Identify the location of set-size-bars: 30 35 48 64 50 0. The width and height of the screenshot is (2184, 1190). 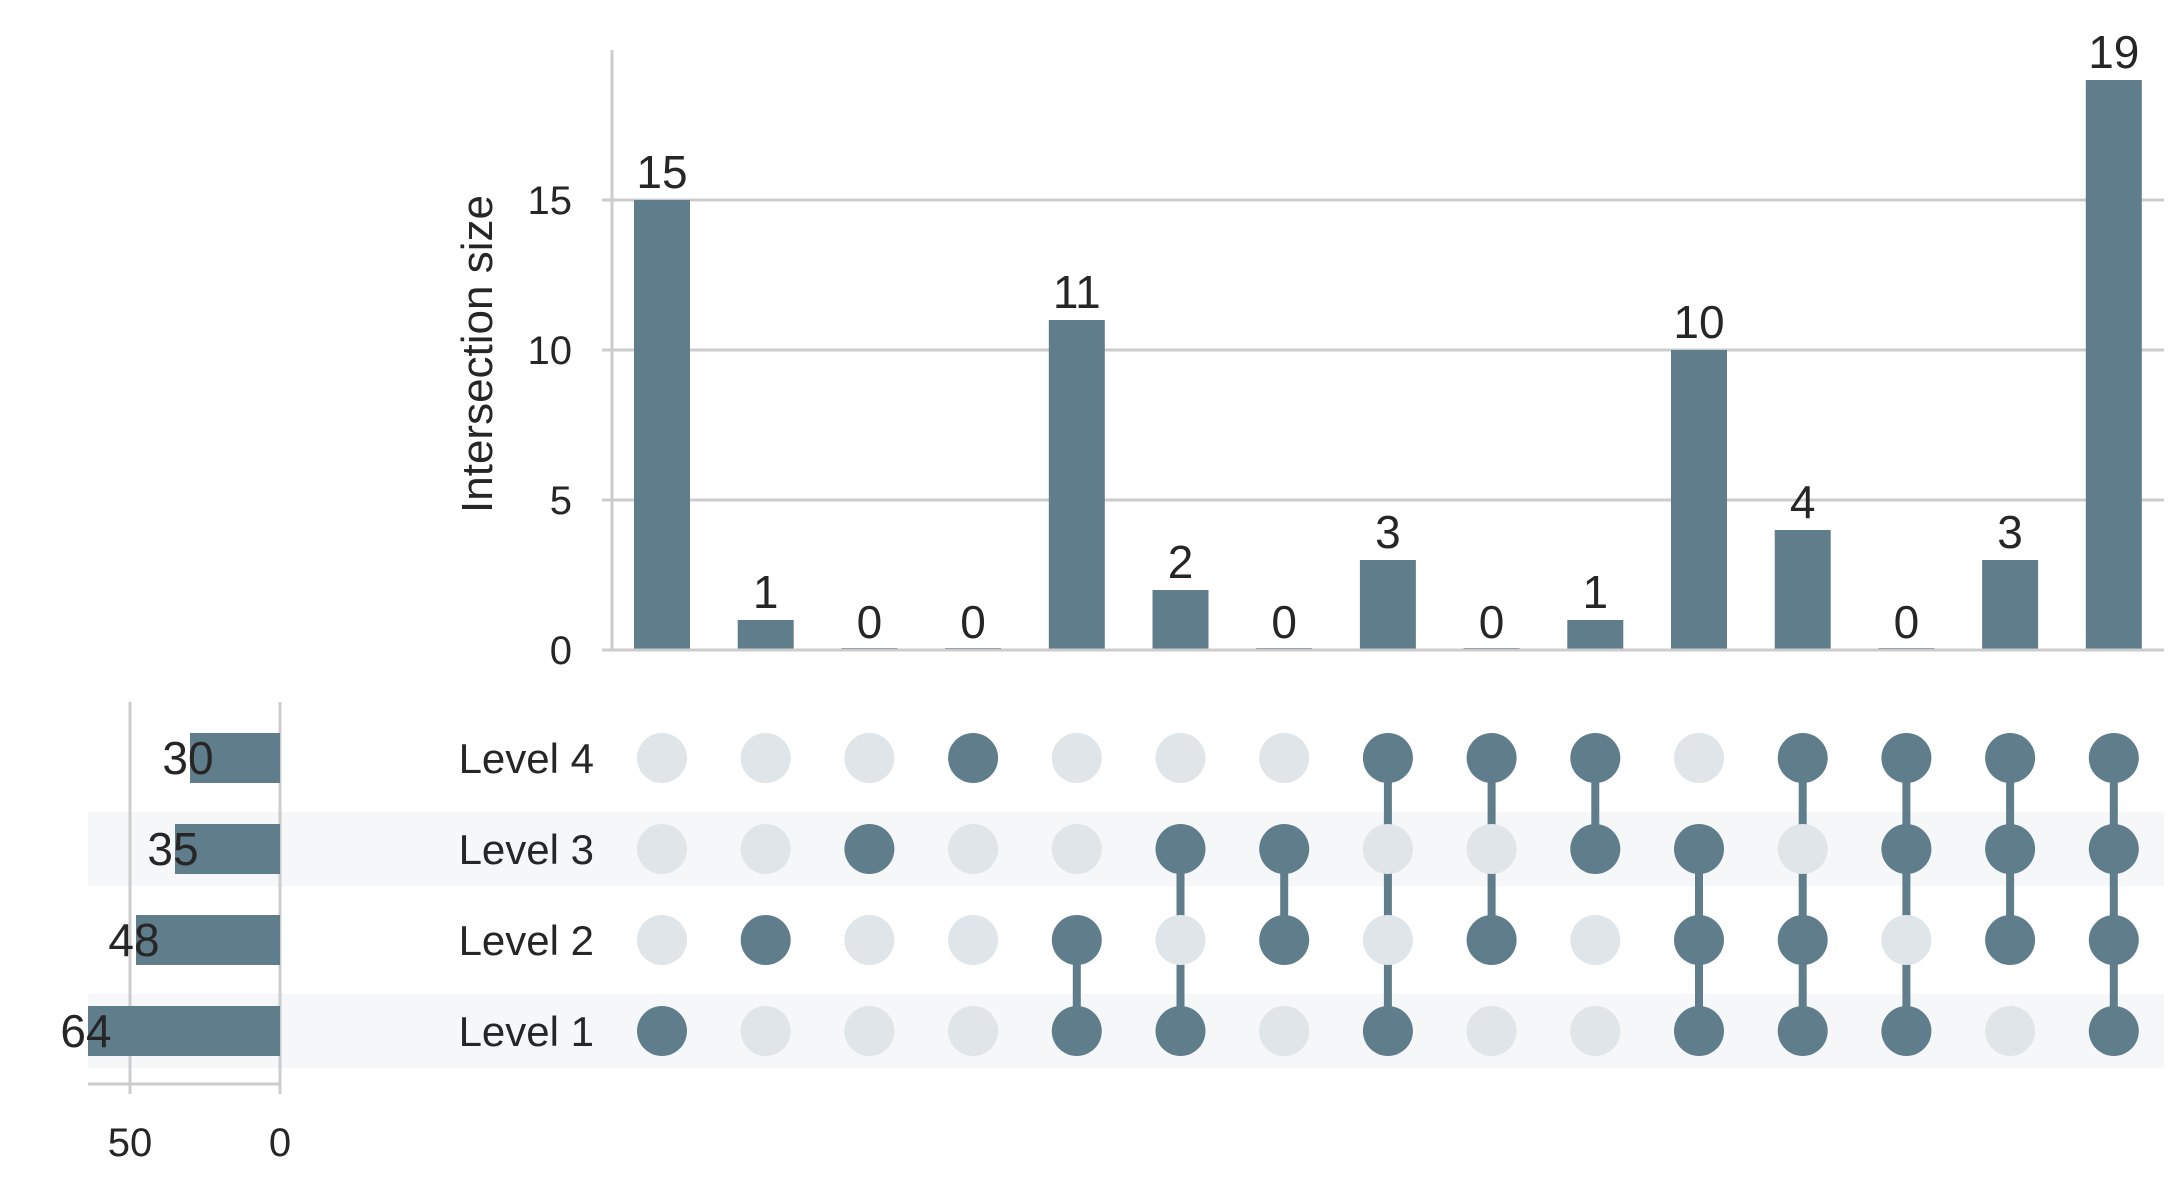
(175, 933).